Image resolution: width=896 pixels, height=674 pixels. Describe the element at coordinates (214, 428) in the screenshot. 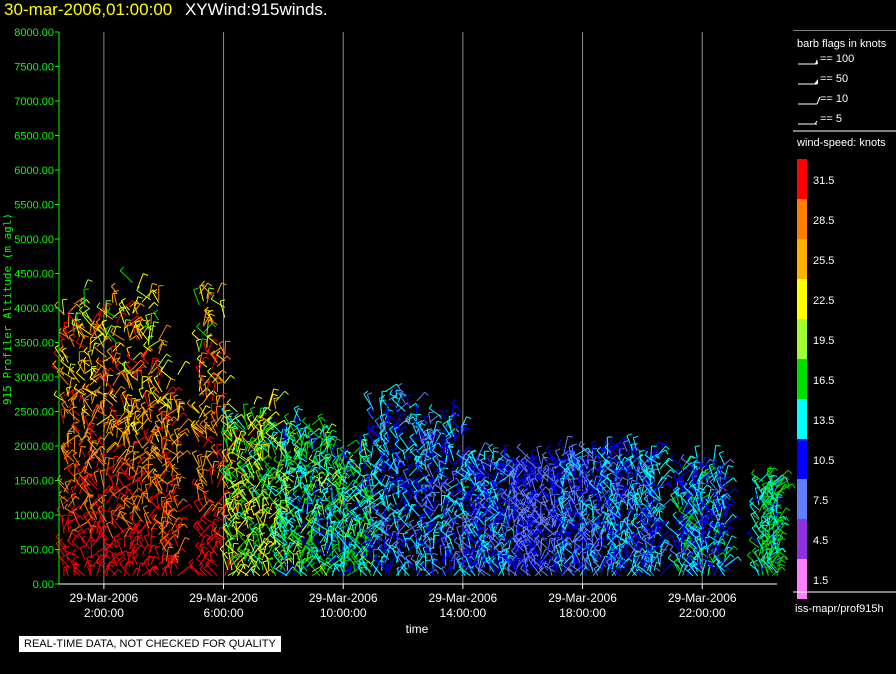

I see `barb-group` at that location.